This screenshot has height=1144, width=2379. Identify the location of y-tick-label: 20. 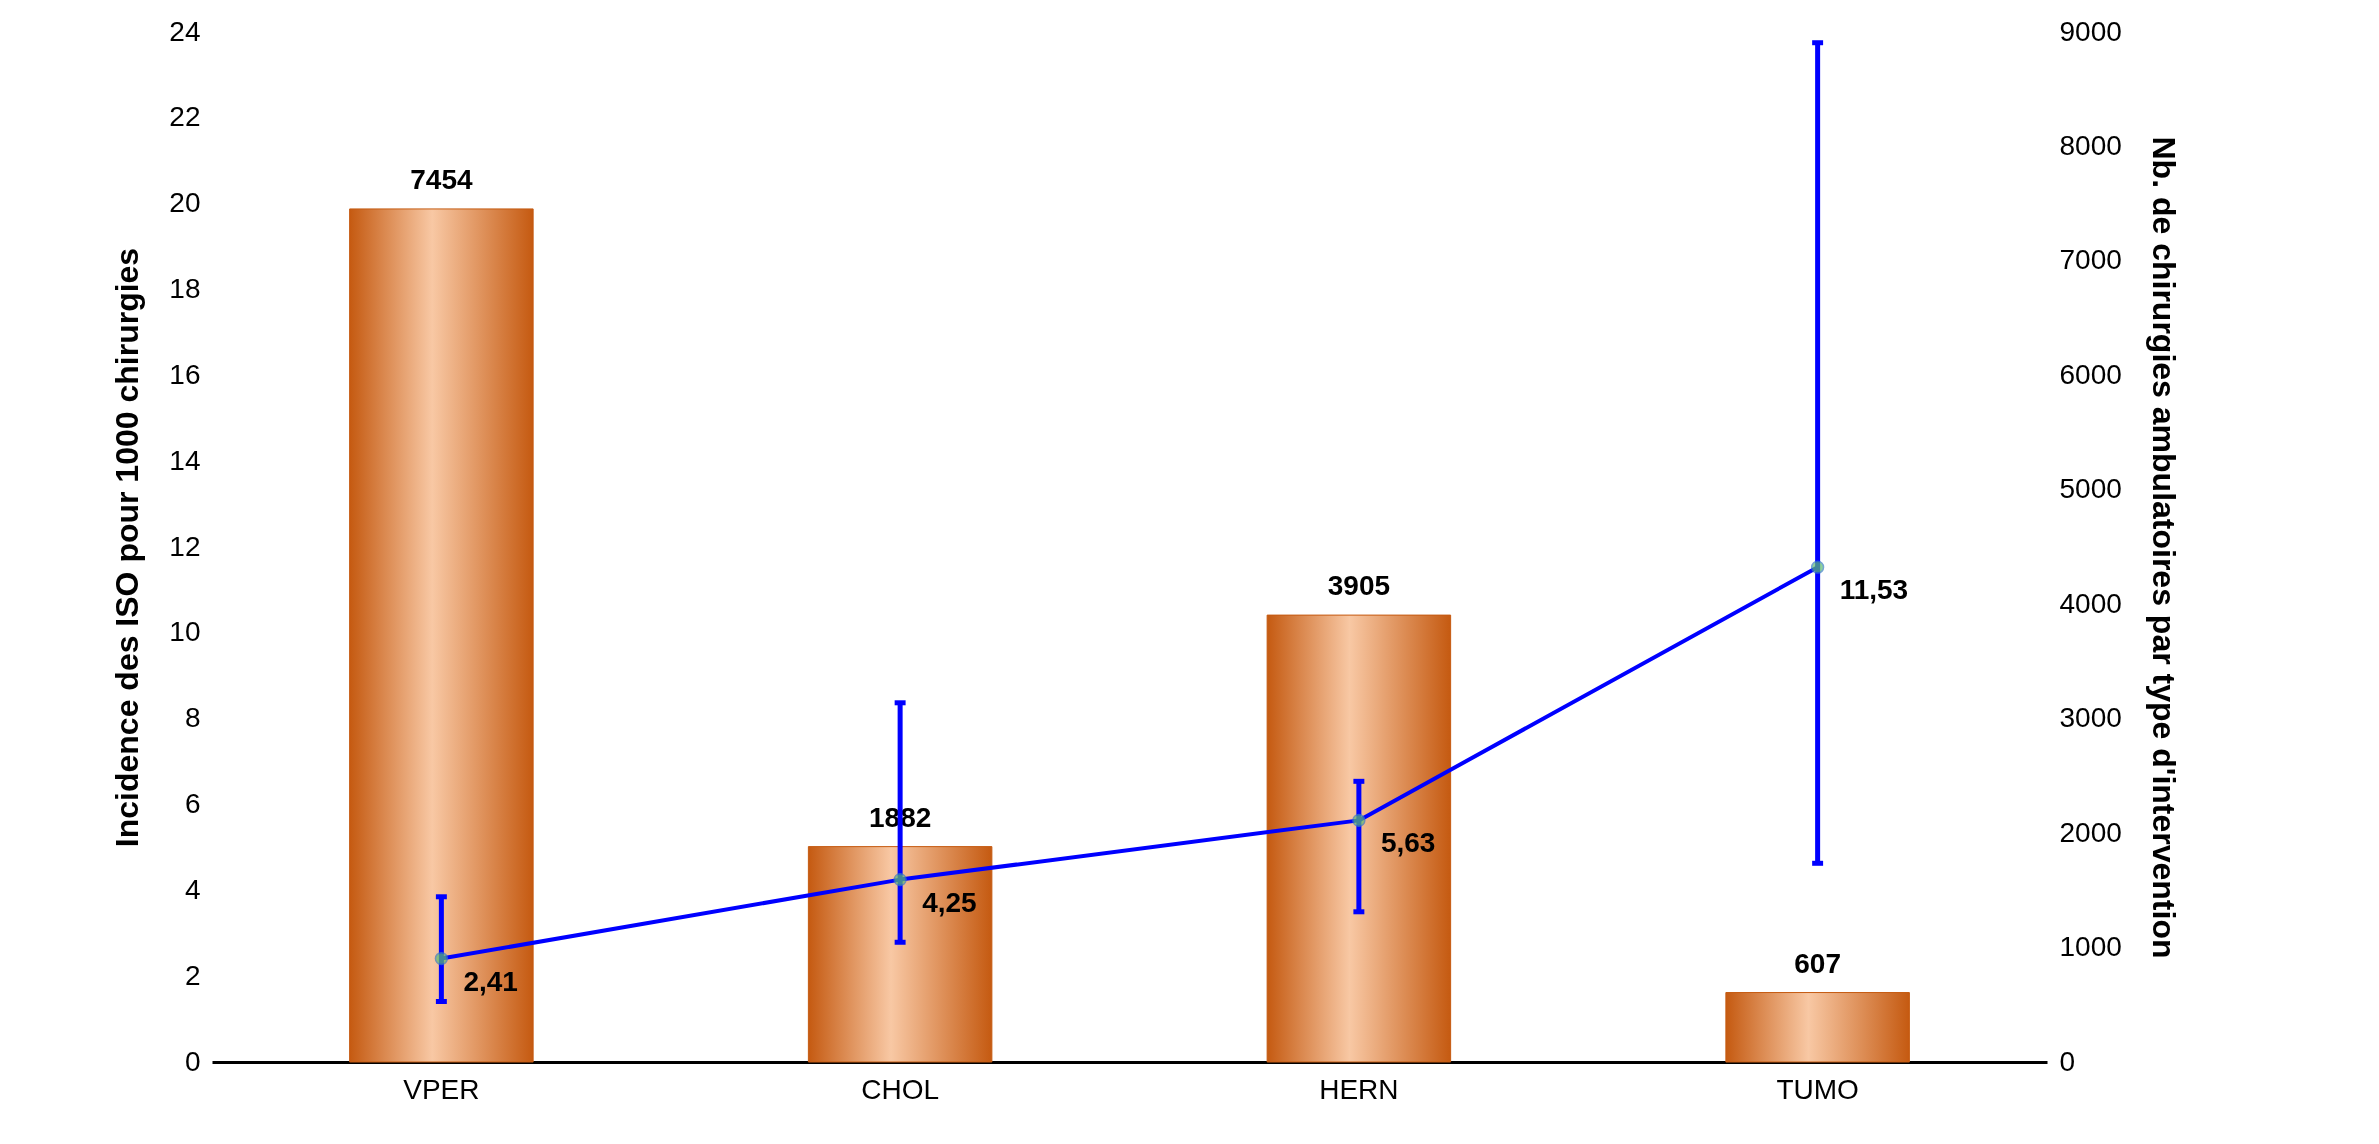
(185, 203).